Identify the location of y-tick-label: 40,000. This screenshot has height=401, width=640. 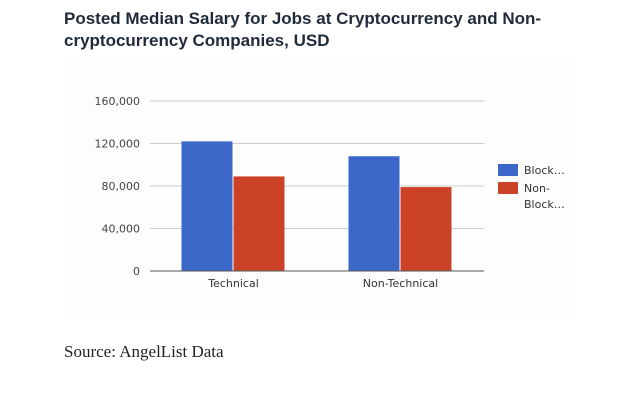
(121, 229).